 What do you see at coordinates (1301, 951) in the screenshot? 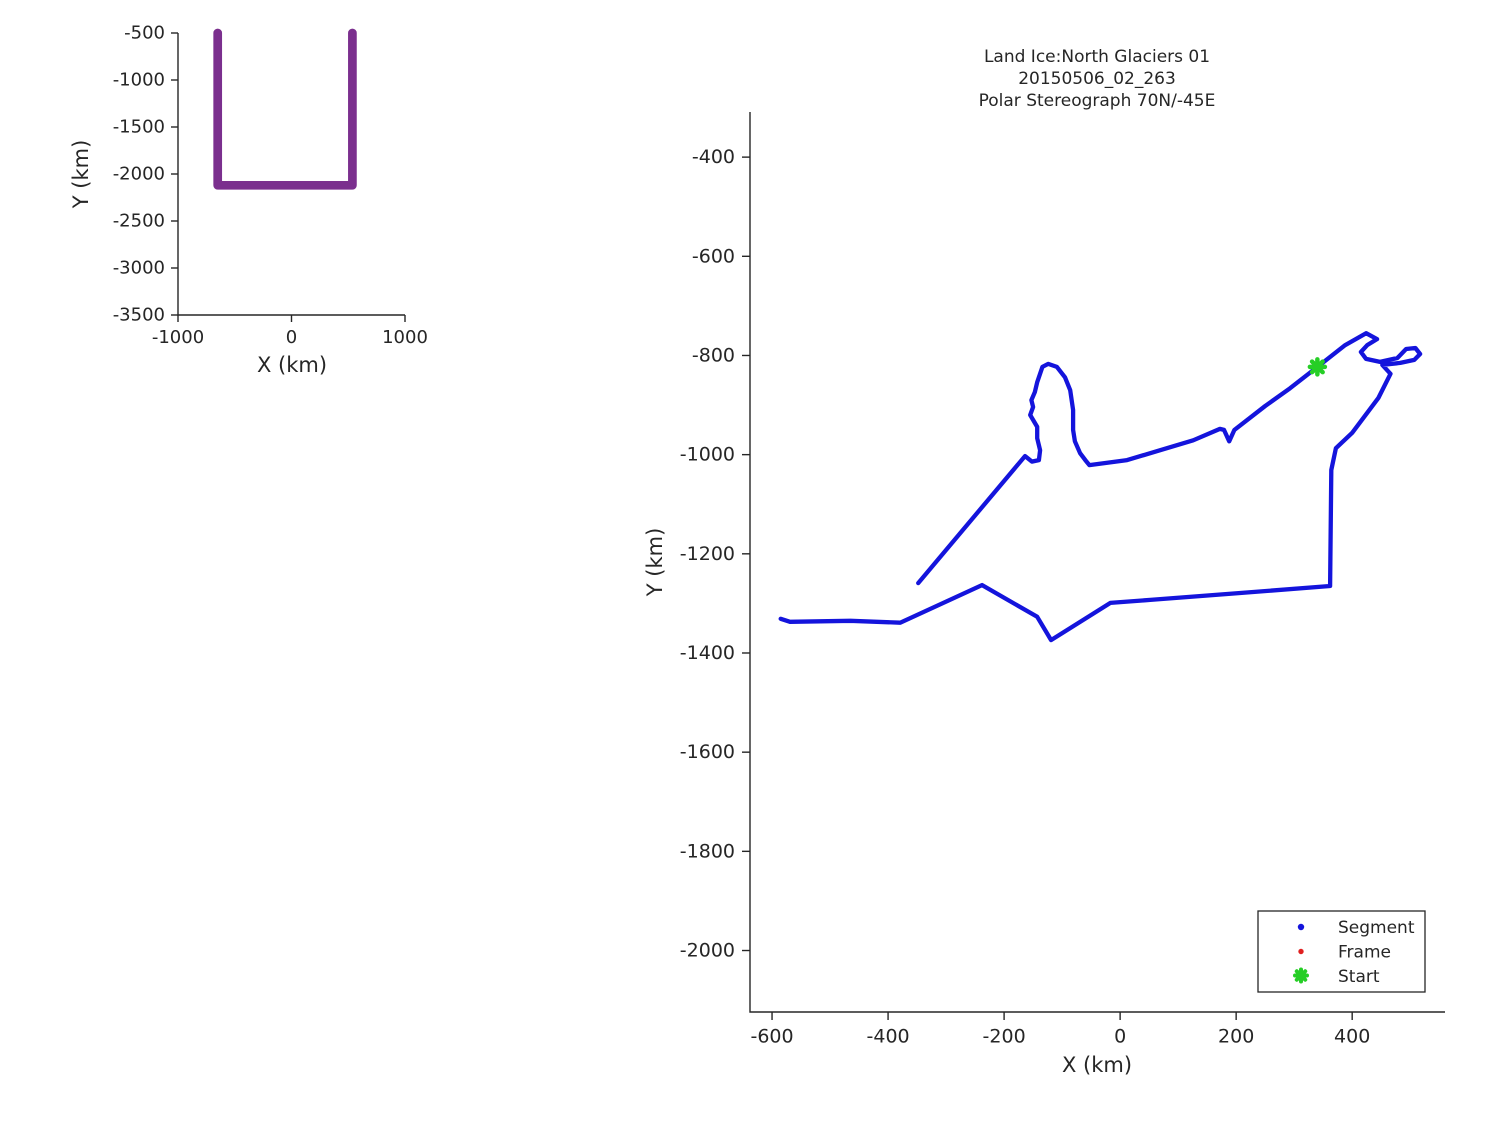
I see `frame-dot-icon` at bounding box center [1301, 951].